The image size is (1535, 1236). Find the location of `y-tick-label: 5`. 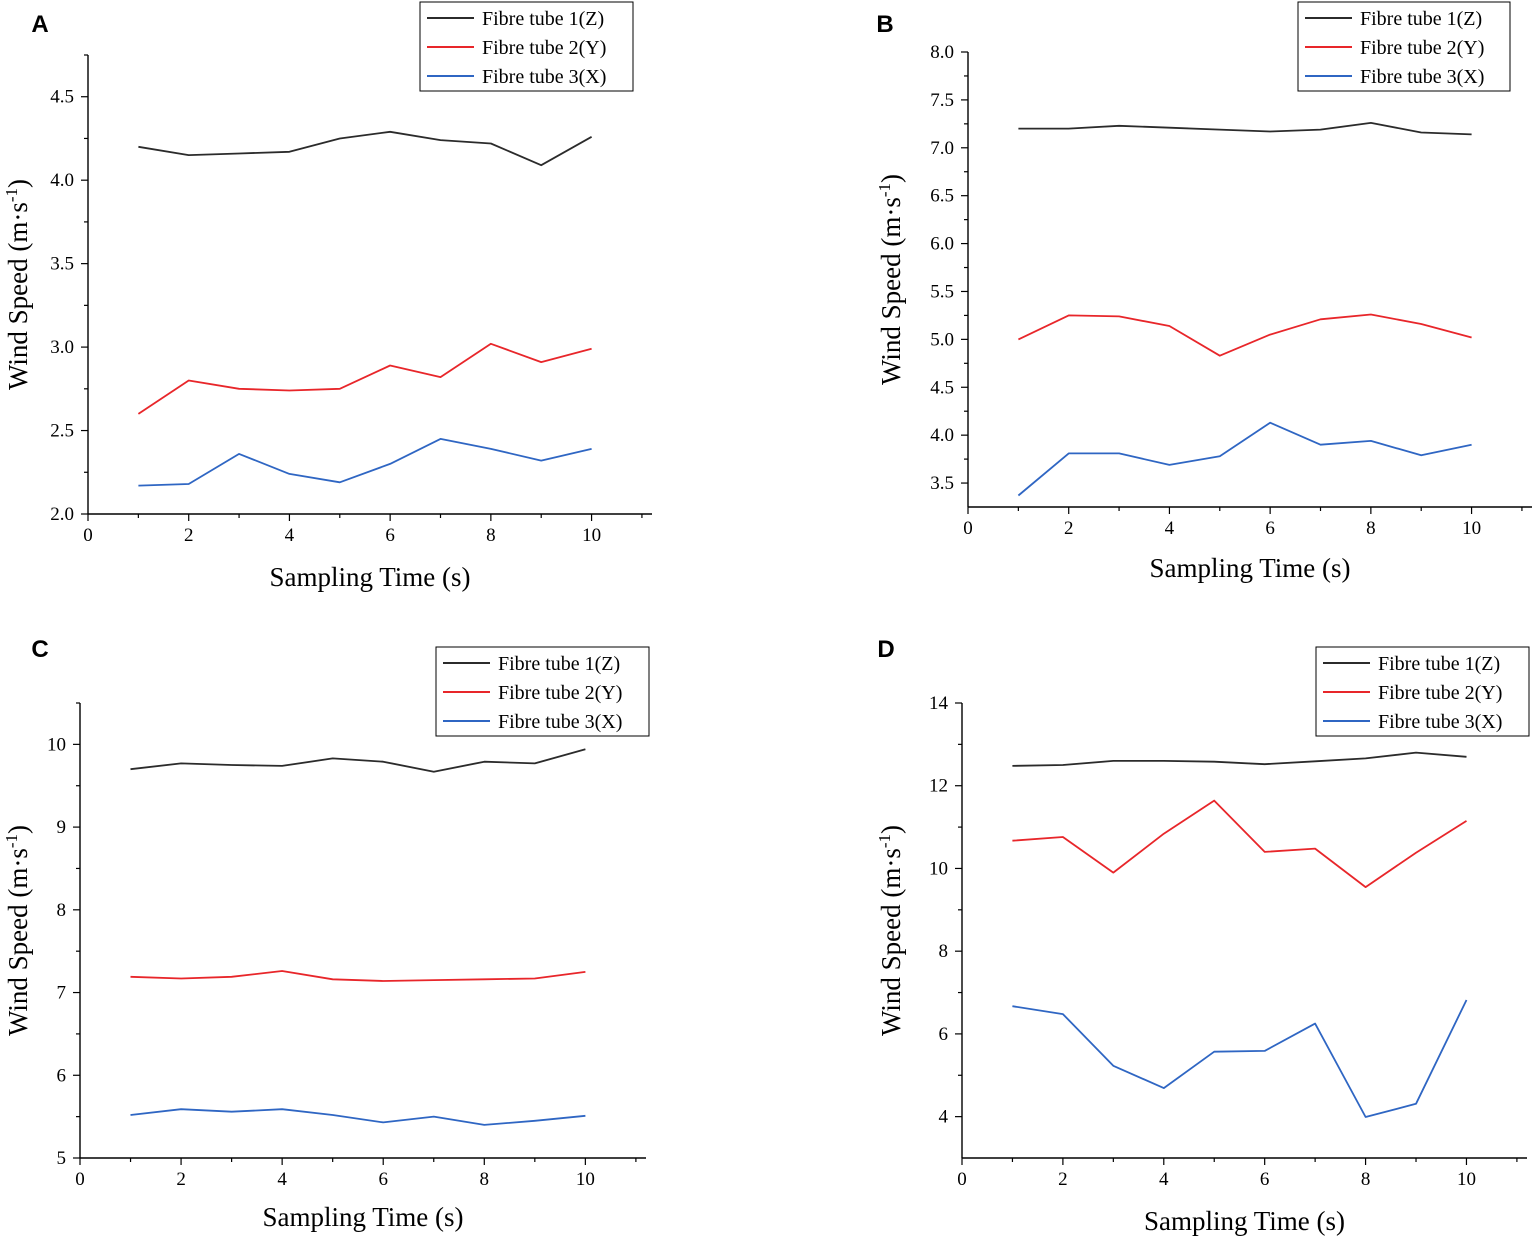

y-tick-label: 5 is located at coordinates (62, 1158).